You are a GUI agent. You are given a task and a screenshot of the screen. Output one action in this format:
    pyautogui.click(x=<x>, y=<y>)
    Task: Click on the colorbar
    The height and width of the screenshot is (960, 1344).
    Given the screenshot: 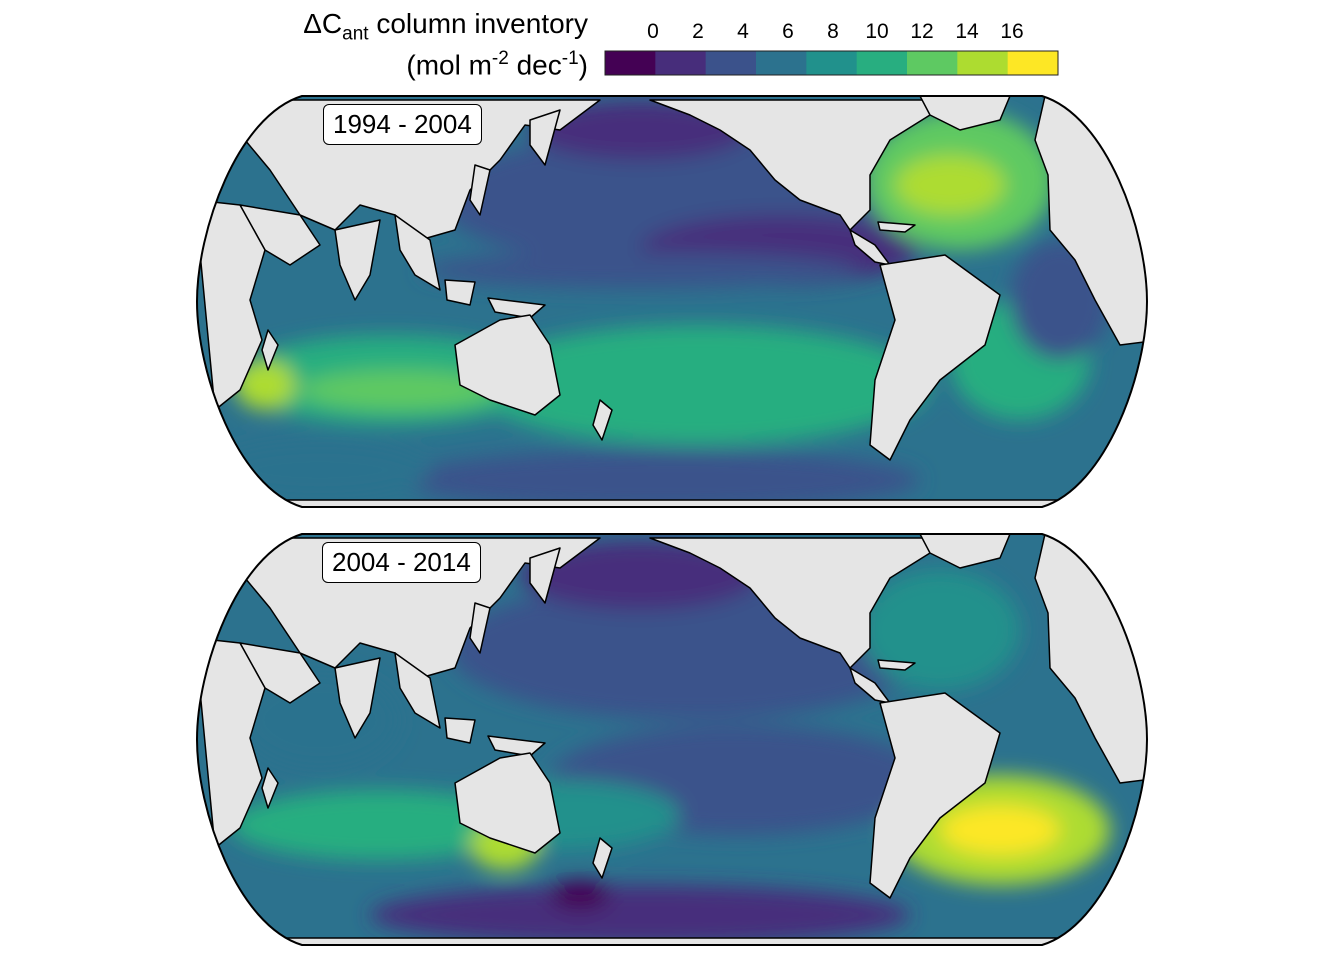 What is the action you would take?
    pyautogui.click(x=831, y=63)
    